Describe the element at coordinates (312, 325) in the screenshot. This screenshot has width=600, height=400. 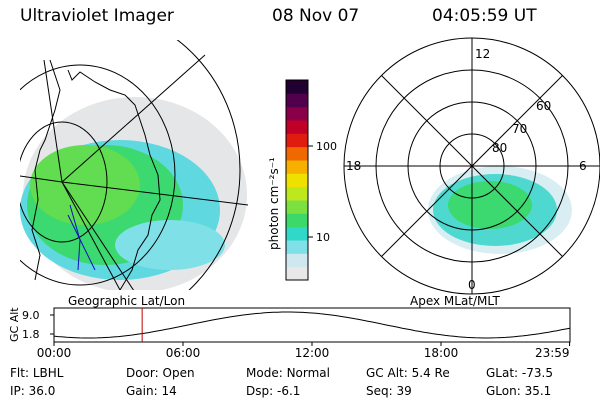
I see `orbit-altitude-curve` at that location.